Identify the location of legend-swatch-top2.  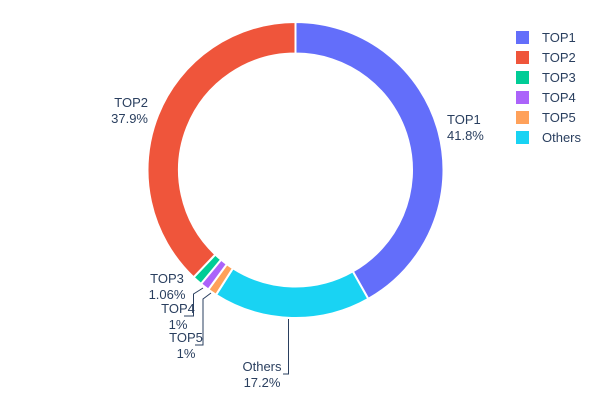
(522, 57).